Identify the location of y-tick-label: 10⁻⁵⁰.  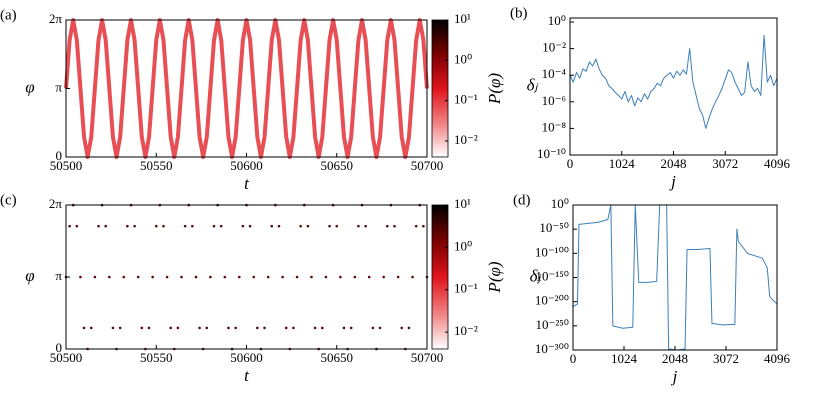
(554, 227).